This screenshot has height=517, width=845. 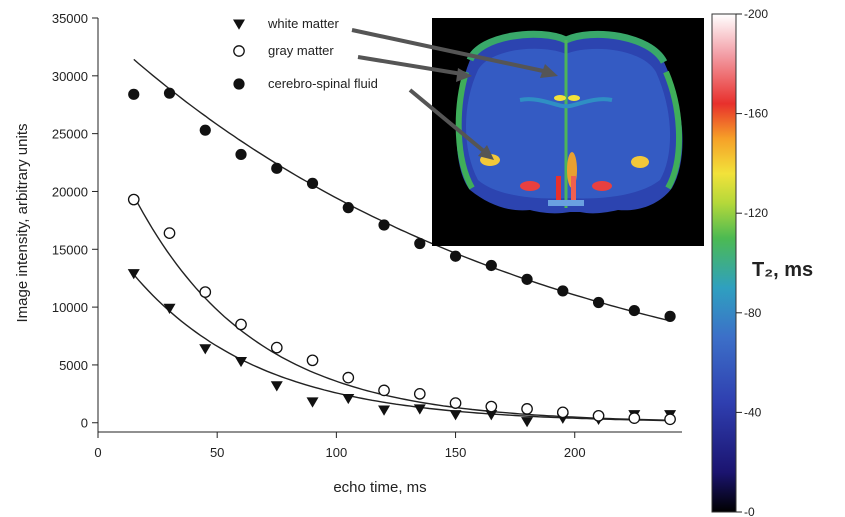 What do you see at coordinates (217, 452) in the screenshot?
I see `x-tick-label: 50` at bounding box center [217, 452].